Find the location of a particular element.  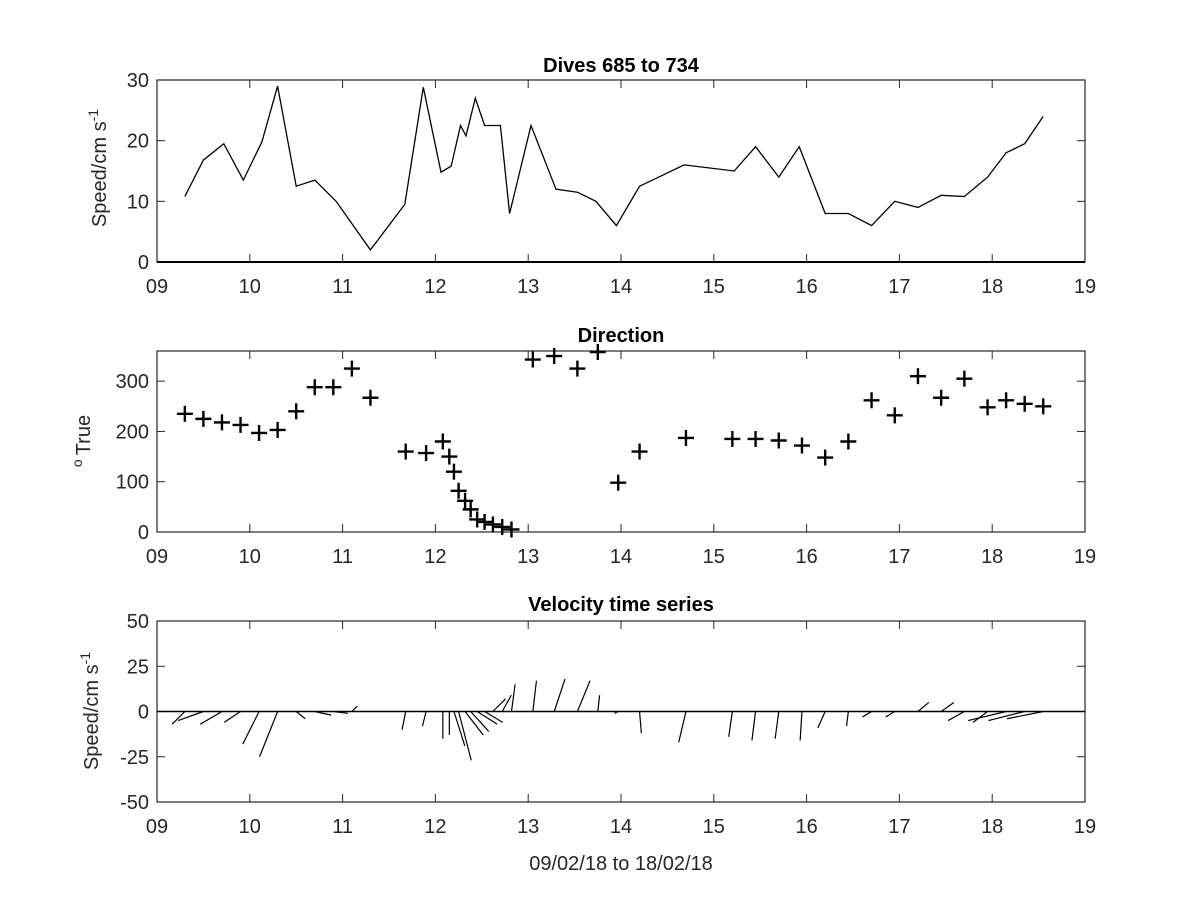

velocity-x-tick-label: 17 is located at coordinates (899, 827).